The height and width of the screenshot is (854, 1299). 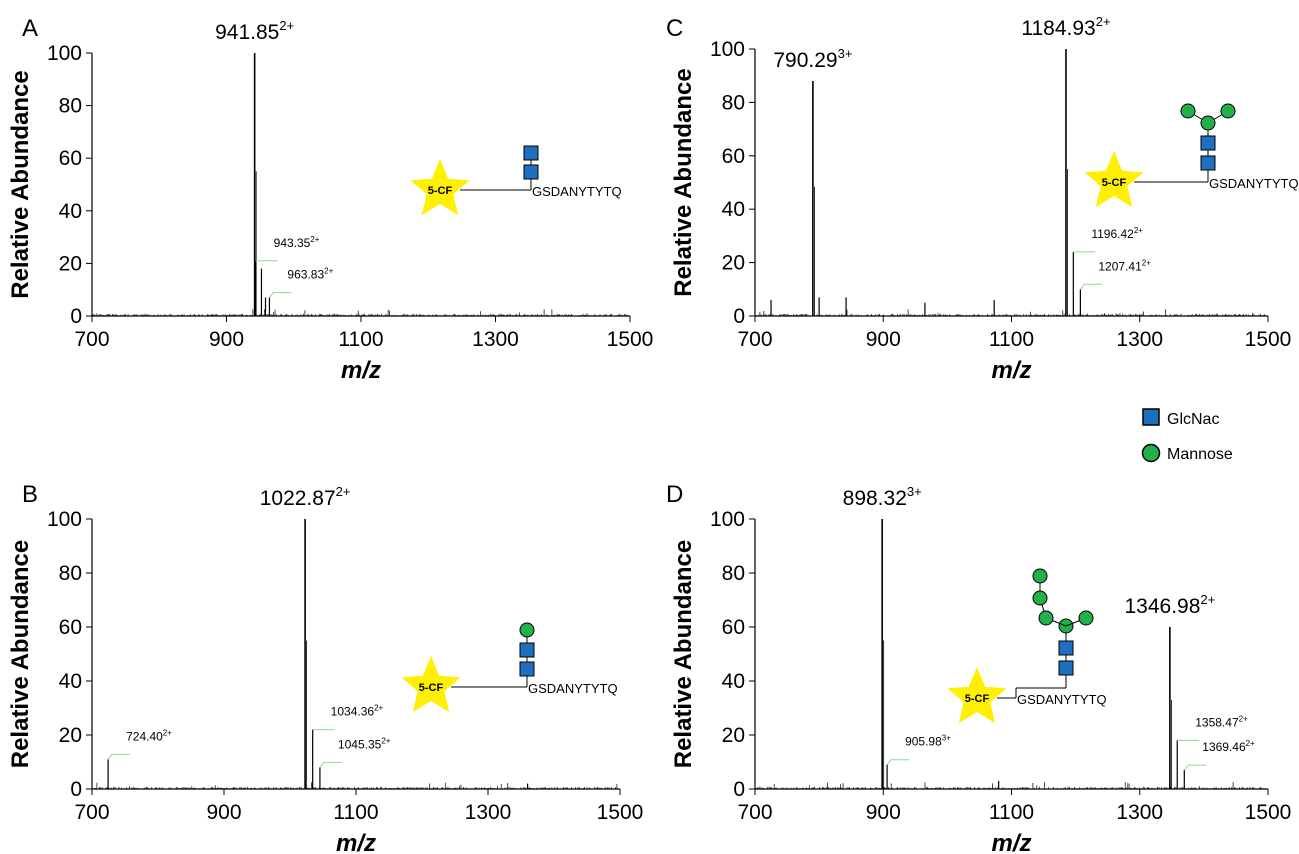 I want to click on mannose-legend-icon, so click(x=1151, y=453).